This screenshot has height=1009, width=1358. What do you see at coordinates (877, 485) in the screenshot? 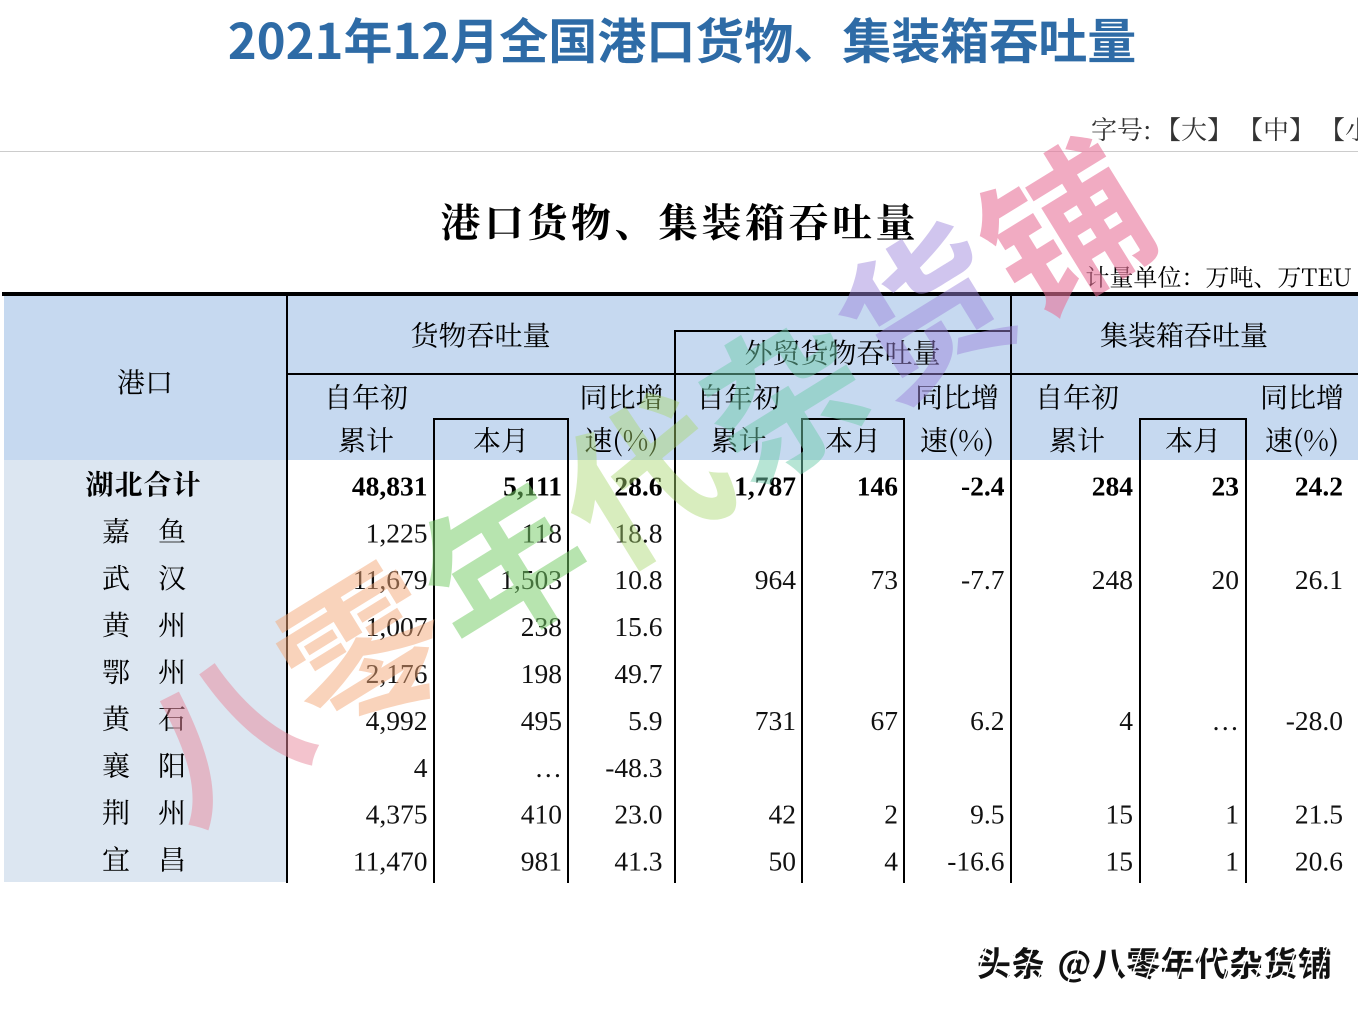
I see `svg-text: 146` at bounding box center [877, 485].